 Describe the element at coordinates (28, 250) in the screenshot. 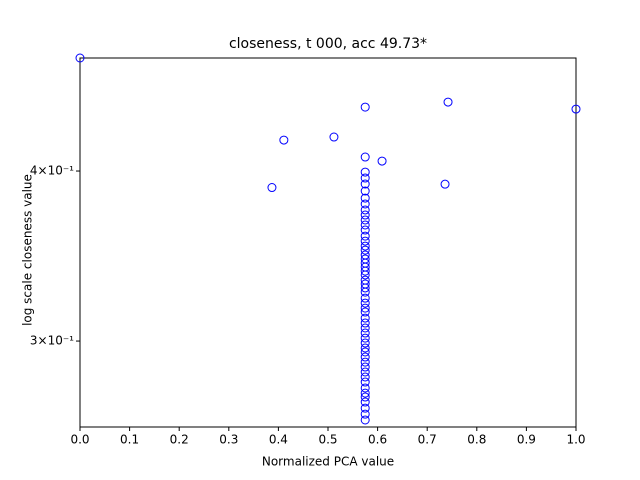

I see `y-axis-label: log scale closeness value` at that location.